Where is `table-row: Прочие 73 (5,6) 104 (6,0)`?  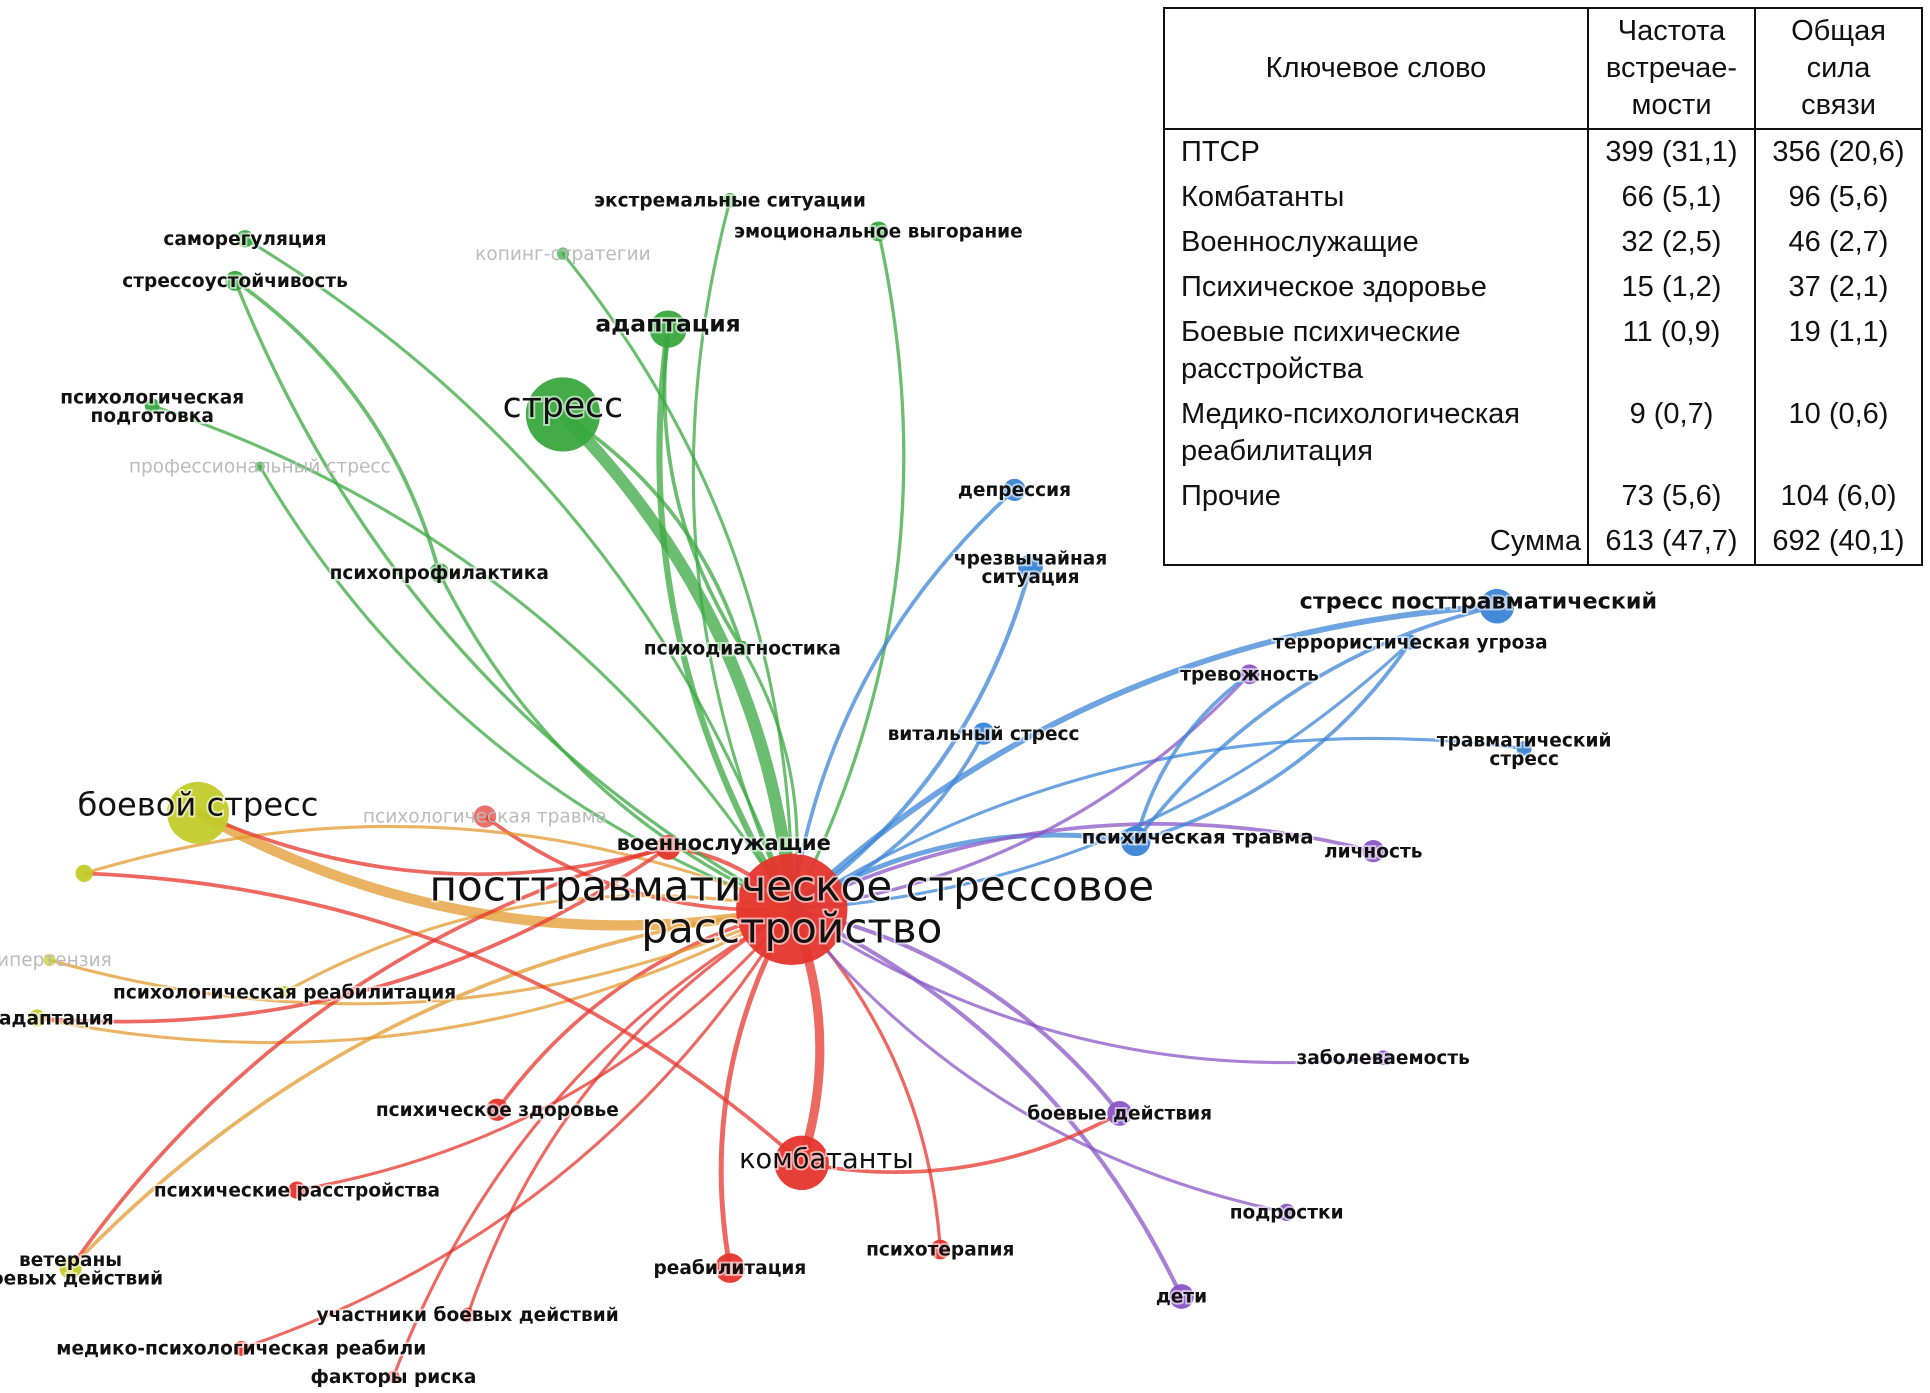
table-row: Прочие 73 (5,6) 104 (6,0) is located at coordinates (1543, 496).